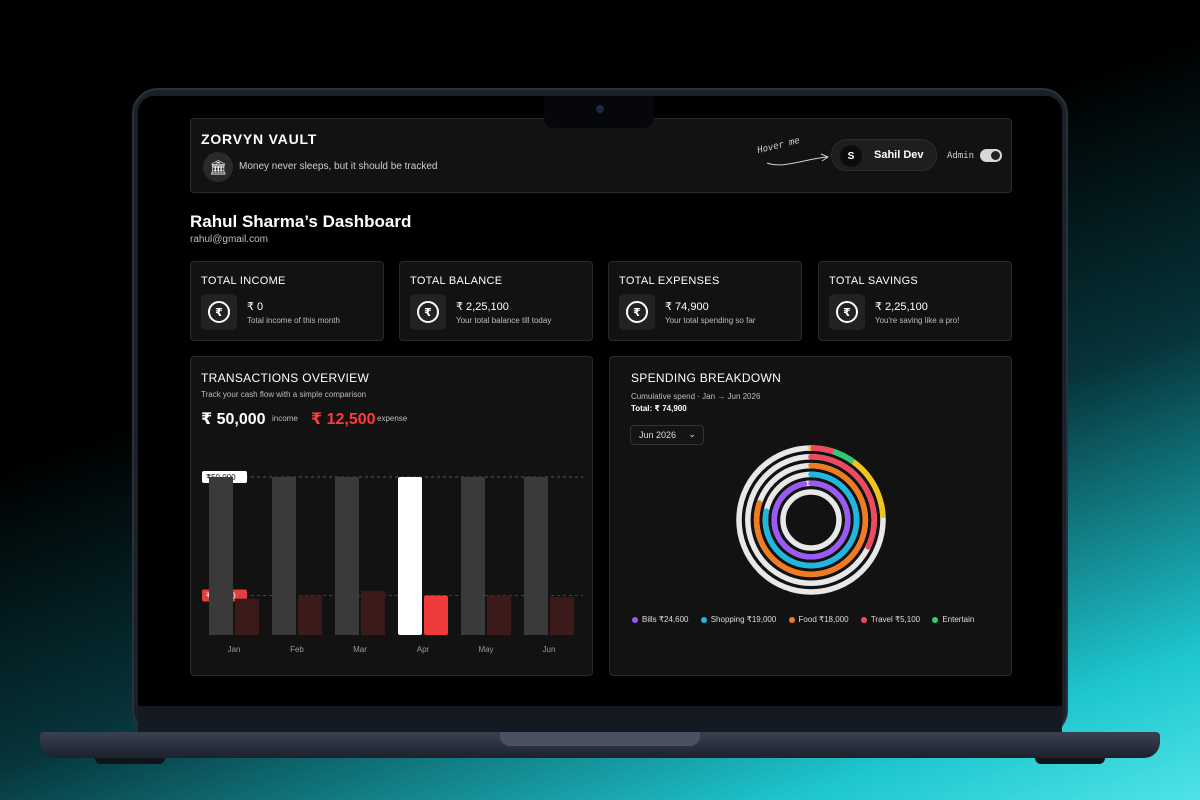 This screenshot has width=1200, height=800. Describe the element at coordinates (669, 281) in the screenshot. I see `card-title: TOTAL EXPENSES` at that location.